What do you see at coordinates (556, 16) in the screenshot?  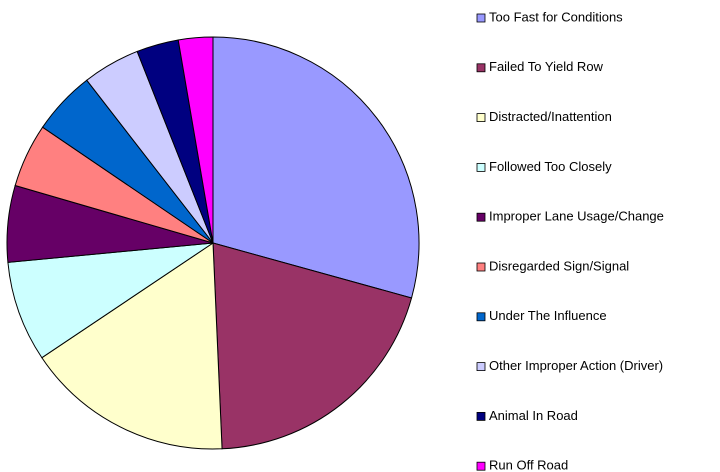 I see `legend-label: Too Fast for Conditions` at bounding box center [556, 16].